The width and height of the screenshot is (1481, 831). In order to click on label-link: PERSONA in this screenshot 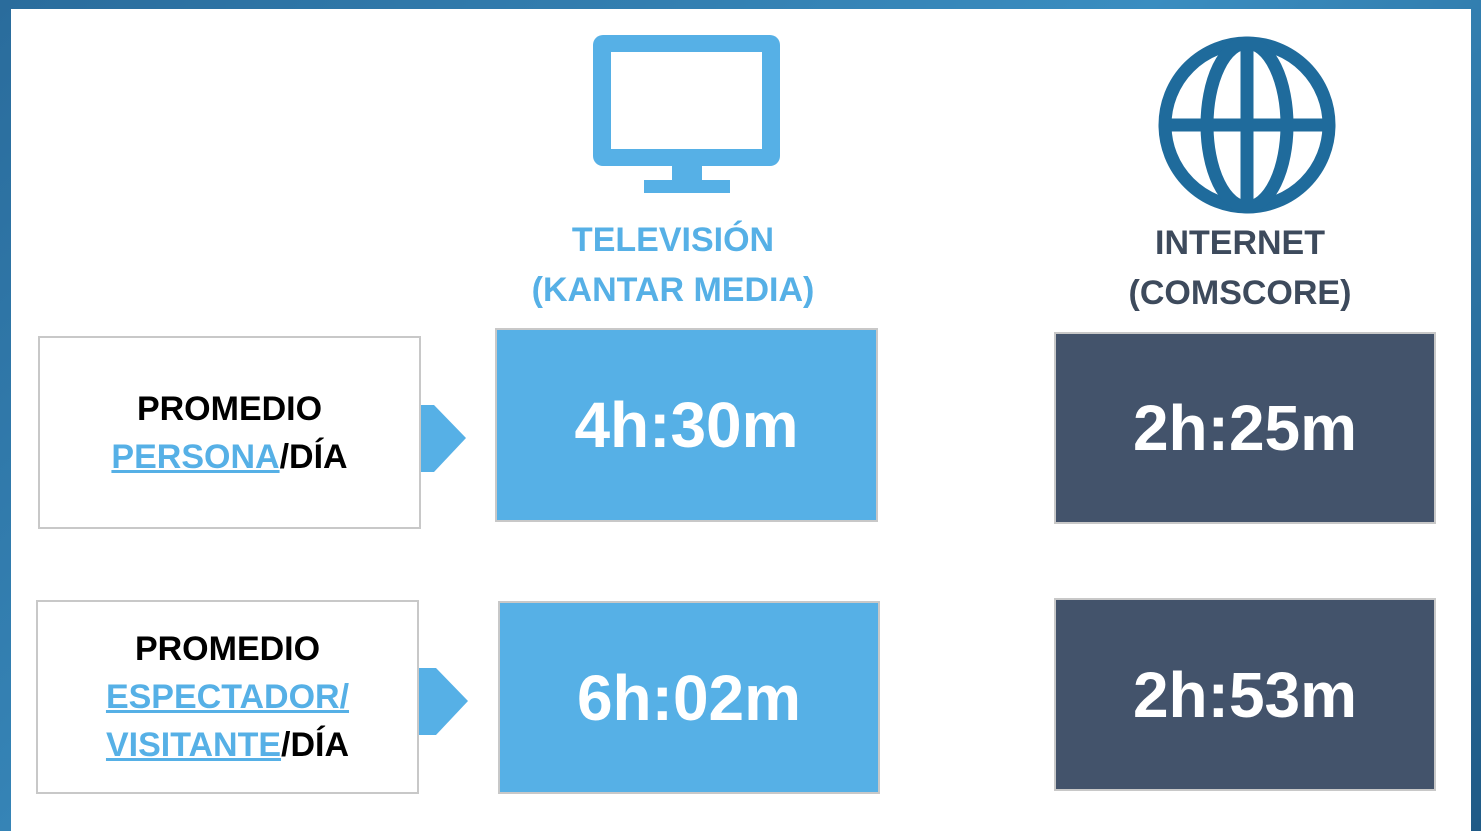, I will do `click(195, 456)`.